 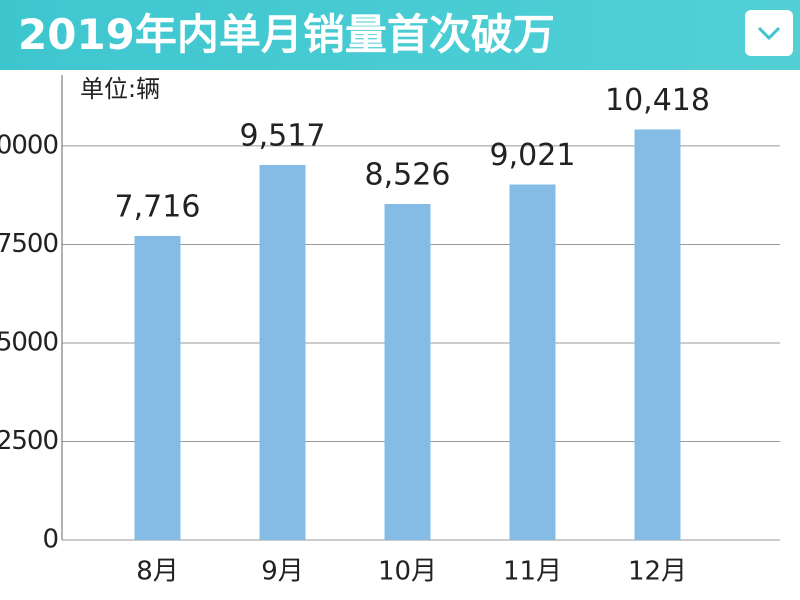 What do you see at coordinates (29, 244) in the screenshot?
I see `y-tick-label: 7500` at bounding box center [29, 244].